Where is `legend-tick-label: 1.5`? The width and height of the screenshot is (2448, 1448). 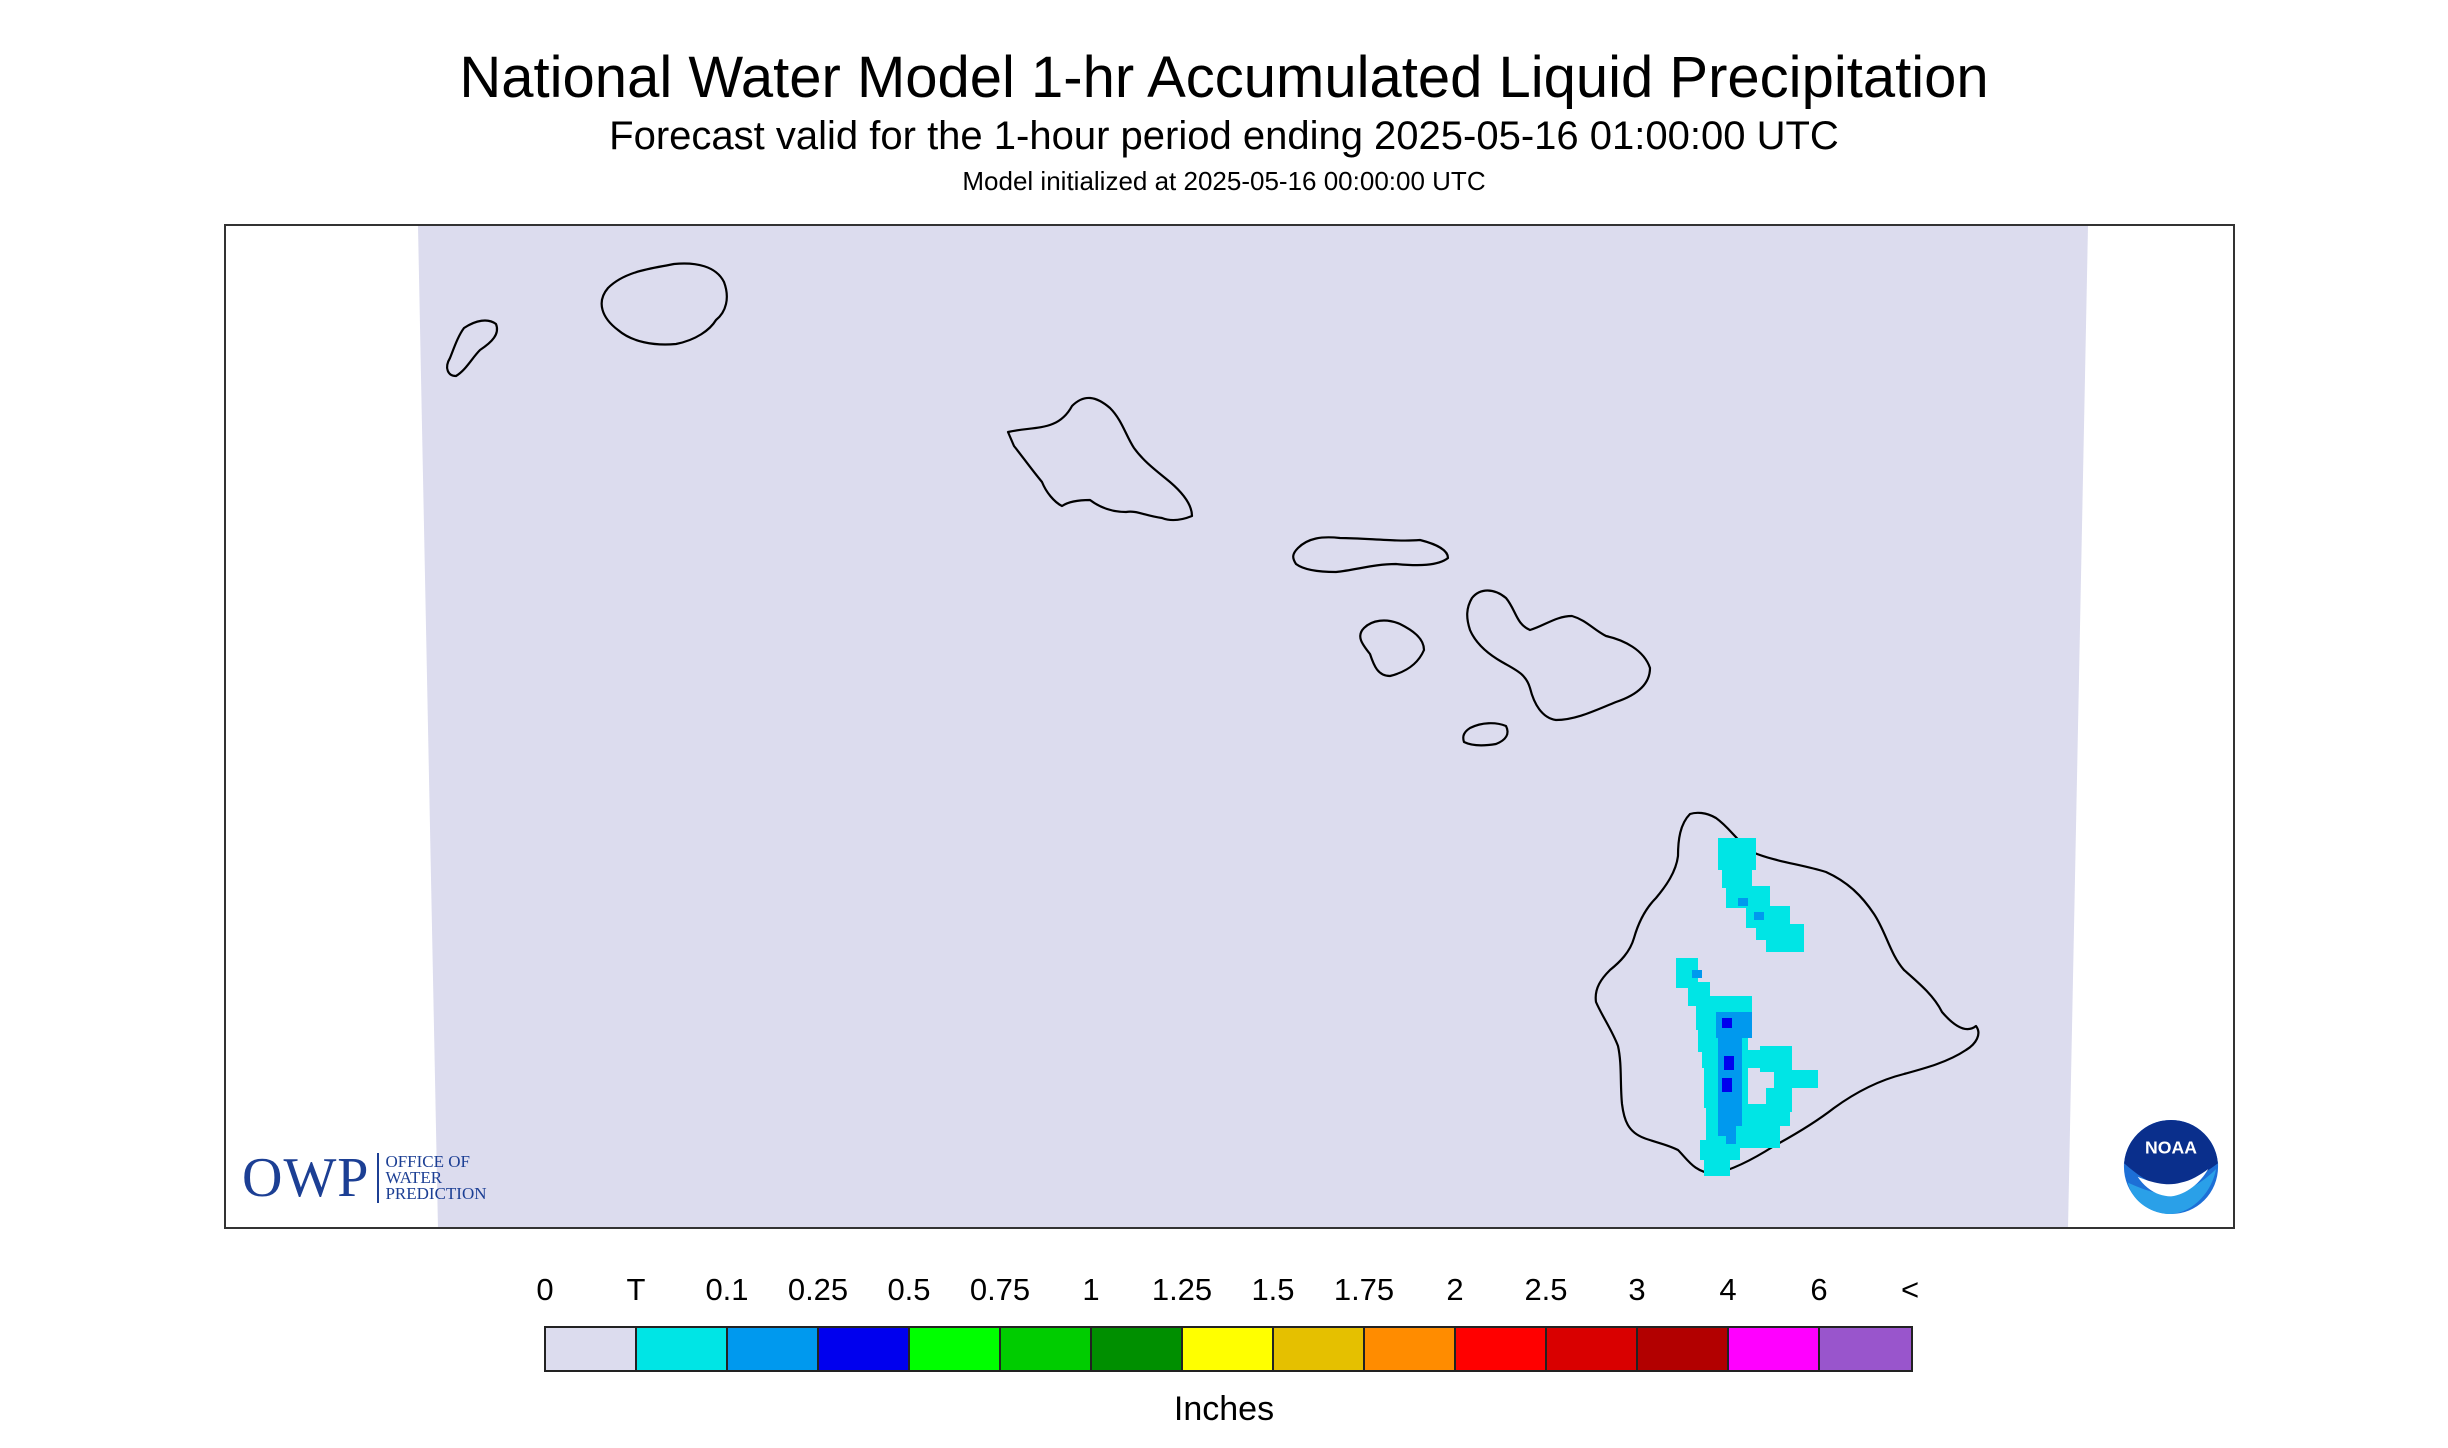
legend-tick-label: 1.5 is located at coordinates (1273, 1289).